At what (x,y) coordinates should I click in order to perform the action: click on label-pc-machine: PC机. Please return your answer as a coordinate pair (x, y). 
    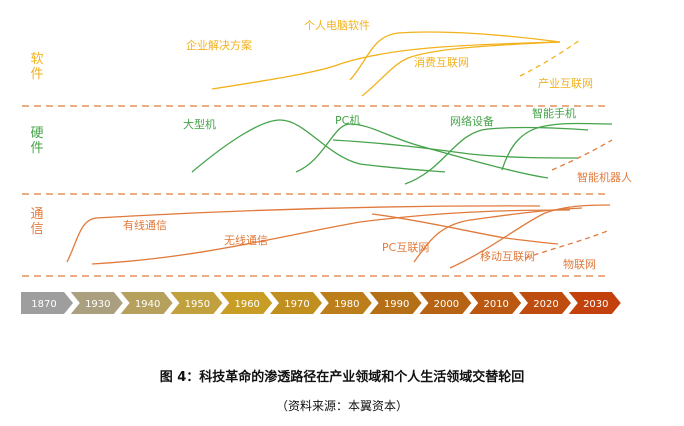
    Looking at the image, I should click on (347, 120).